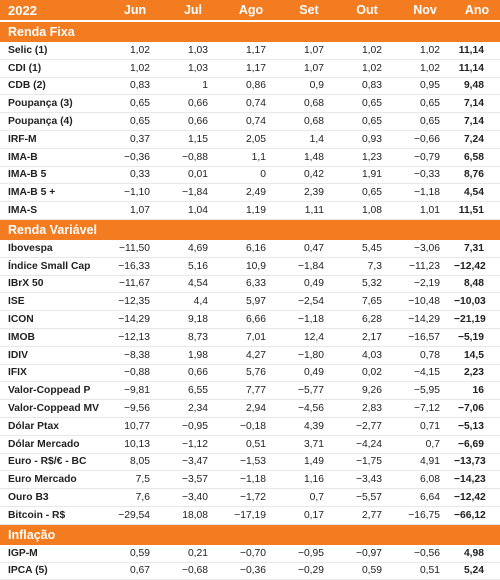 The height and width of the screenshot is (580, 500). Describe the element at coordinates (250, 284) in the screenshot. I see `table-row: IBrX 50 −11,67 4,54 6,33 0,49 5,32 −2,19 8,48` at that location.